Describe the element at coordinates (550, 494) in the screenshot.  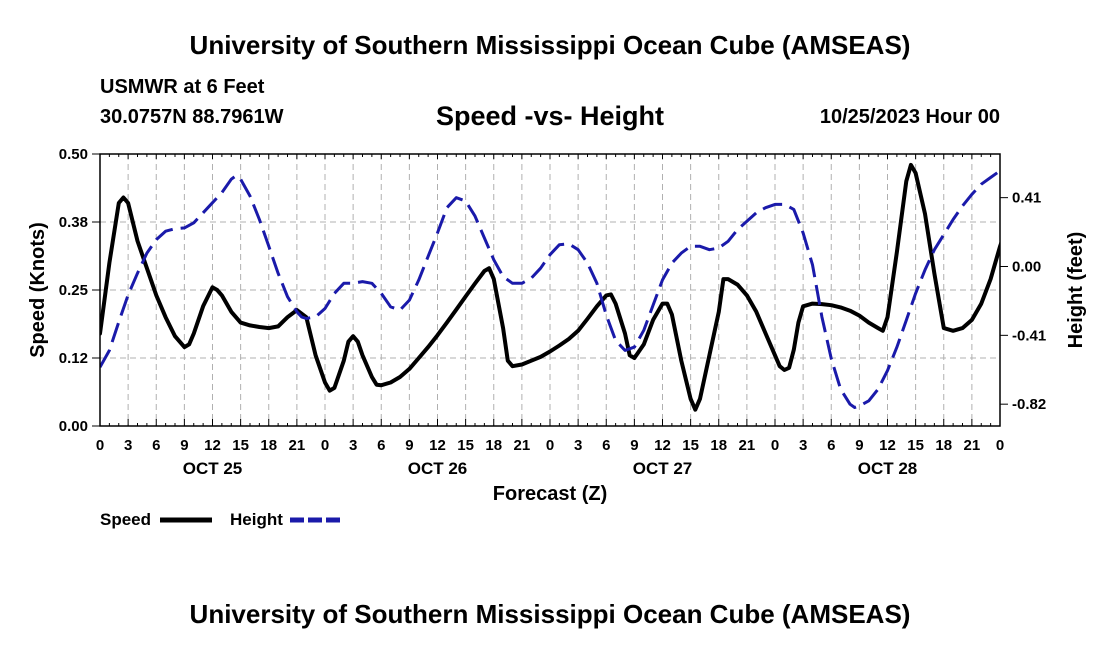
I see `x-axis-label: Forecast (Z)` at that location.